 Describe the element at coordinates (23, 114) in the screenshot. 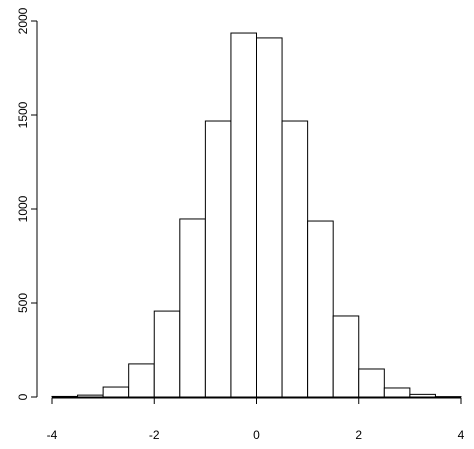

I see `y-tick-label: 1500` at that location.